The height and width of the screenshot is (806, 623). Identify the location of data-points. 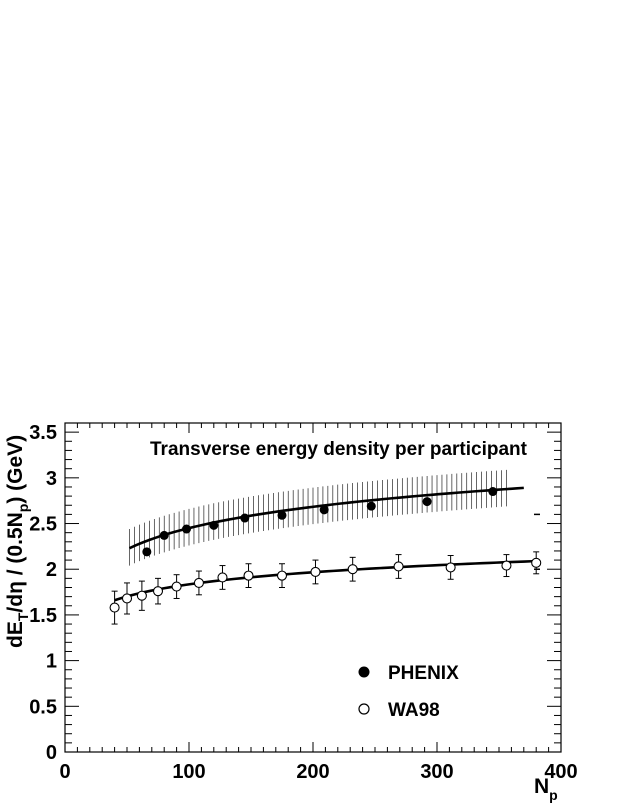
(325, 550).